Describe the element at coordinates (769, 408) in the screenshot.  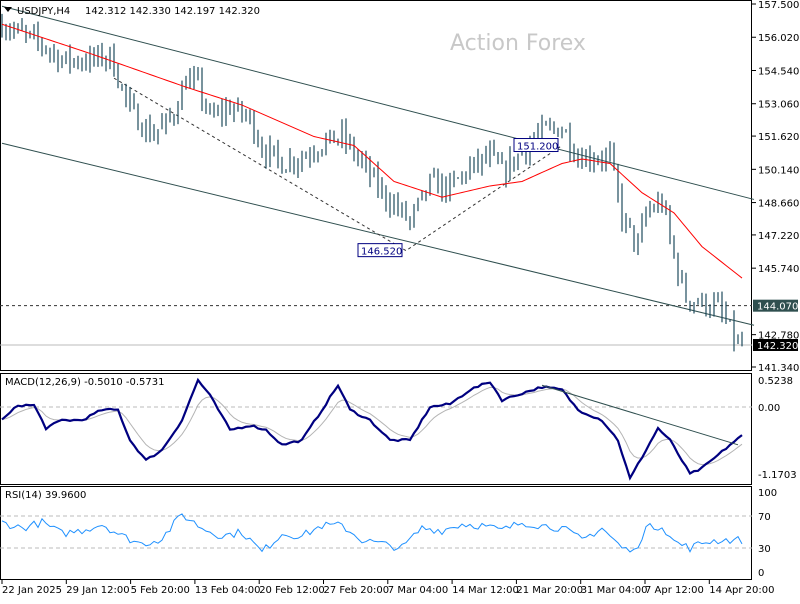
I see `macd-y-tick-label: 0.00` at that location.